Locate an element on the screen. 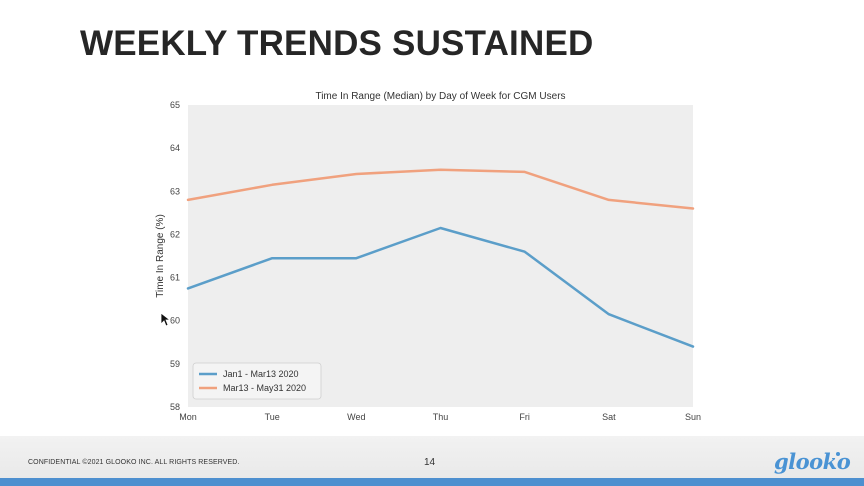 This screenshot has width=864, height=486. x-tick-label: Wed is located at coordinates (356, 417).